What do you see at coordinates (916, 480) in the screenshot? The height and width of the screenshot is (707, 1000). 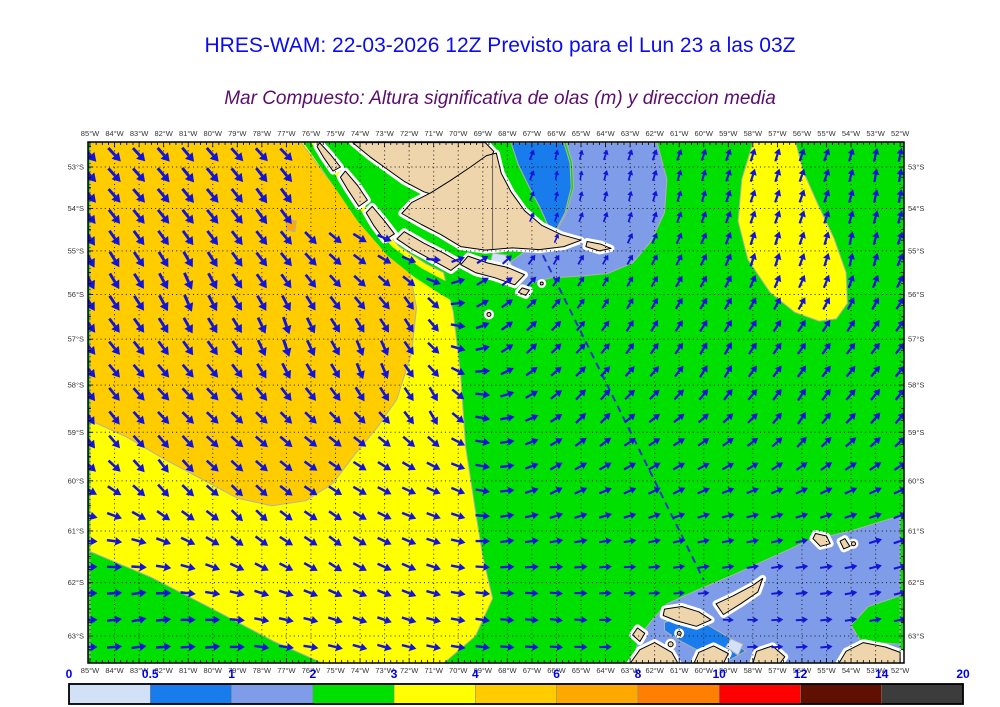 I see `latitude-label-right: 60°S` at bounding box center [916, 480].